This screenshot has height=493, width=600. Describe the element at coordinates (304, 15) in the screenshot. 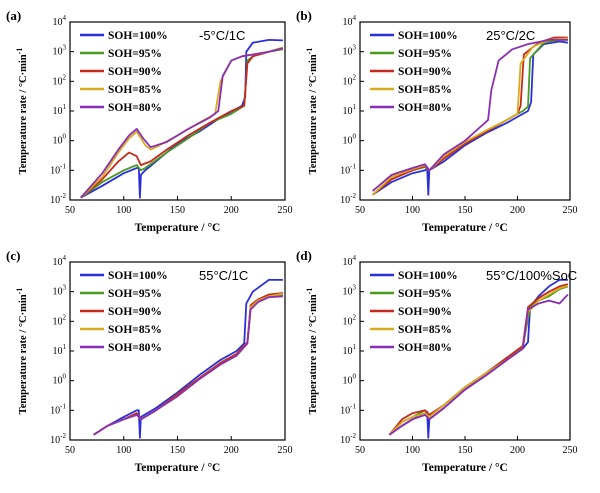

I see `panel-label: (b)` at that location.